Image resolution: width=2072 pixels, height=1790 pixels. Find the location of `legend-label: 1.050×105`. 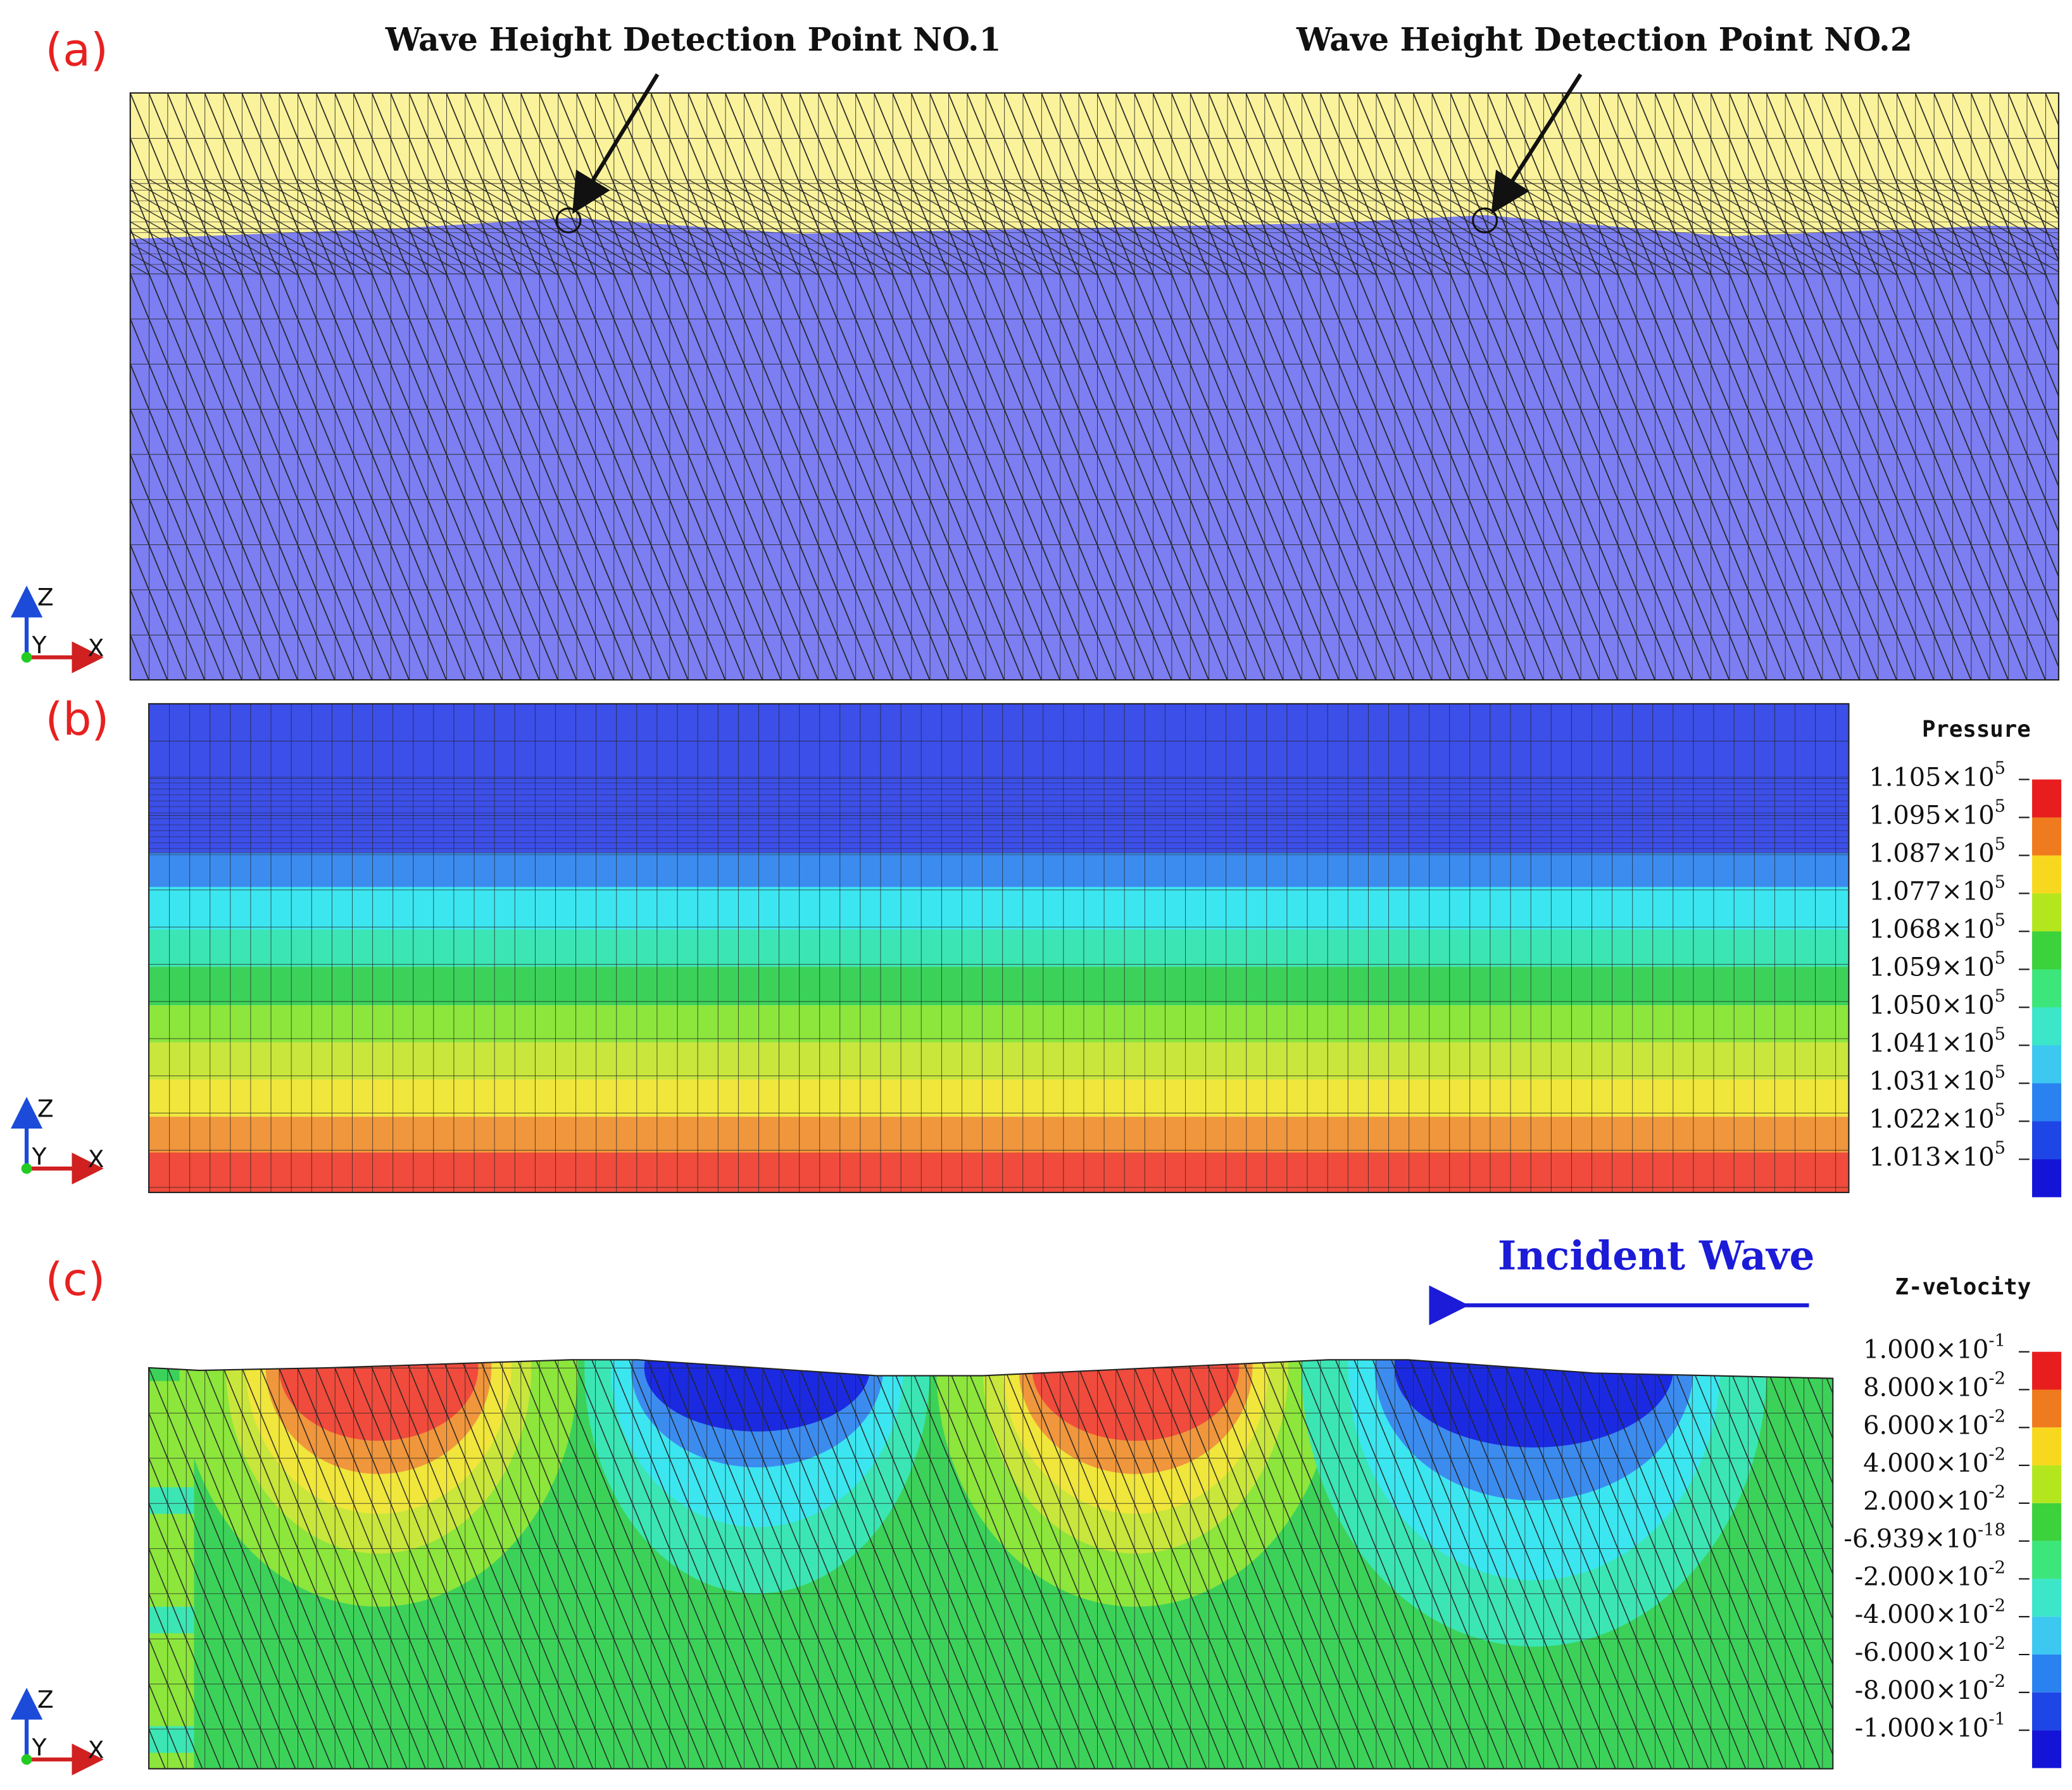

legend-label: 1.050×105 is located at coordinates (1937, 1003).